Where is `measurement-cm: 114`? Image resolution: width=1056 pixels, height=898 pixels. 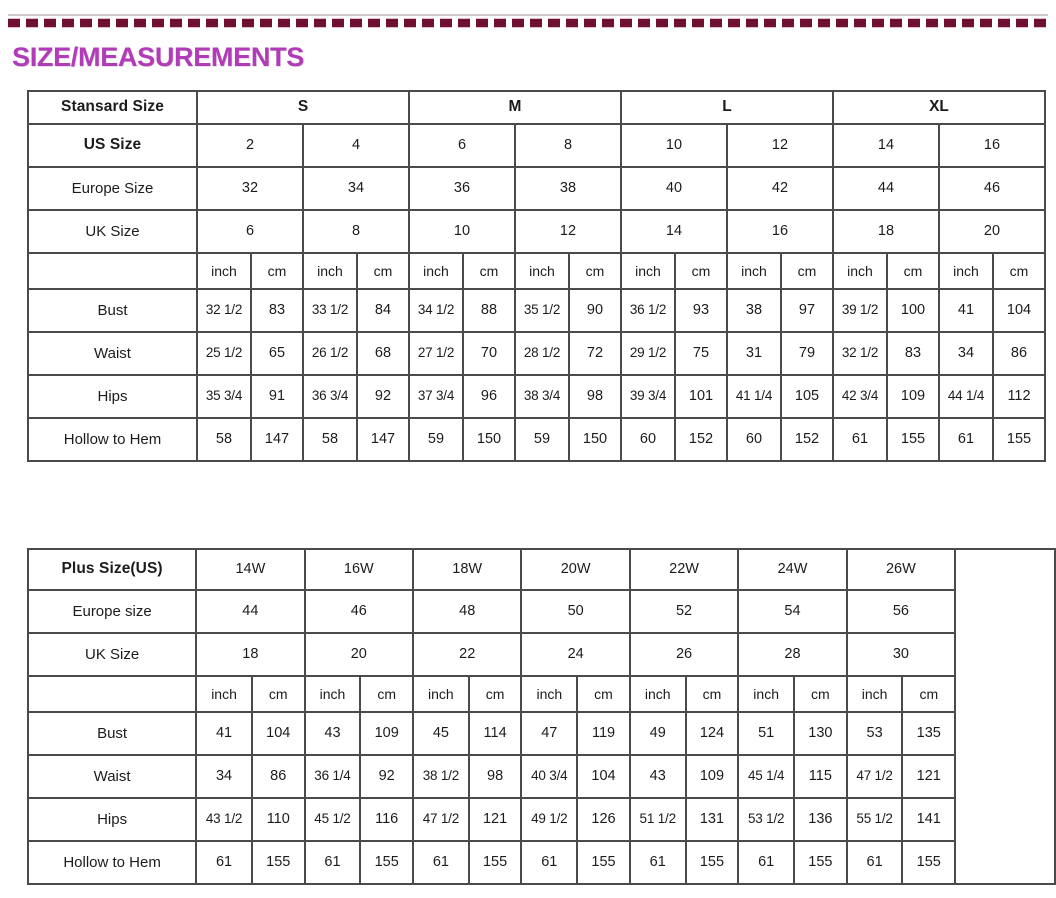
measurement-cm: 114 is located at coordinates (495, 733).